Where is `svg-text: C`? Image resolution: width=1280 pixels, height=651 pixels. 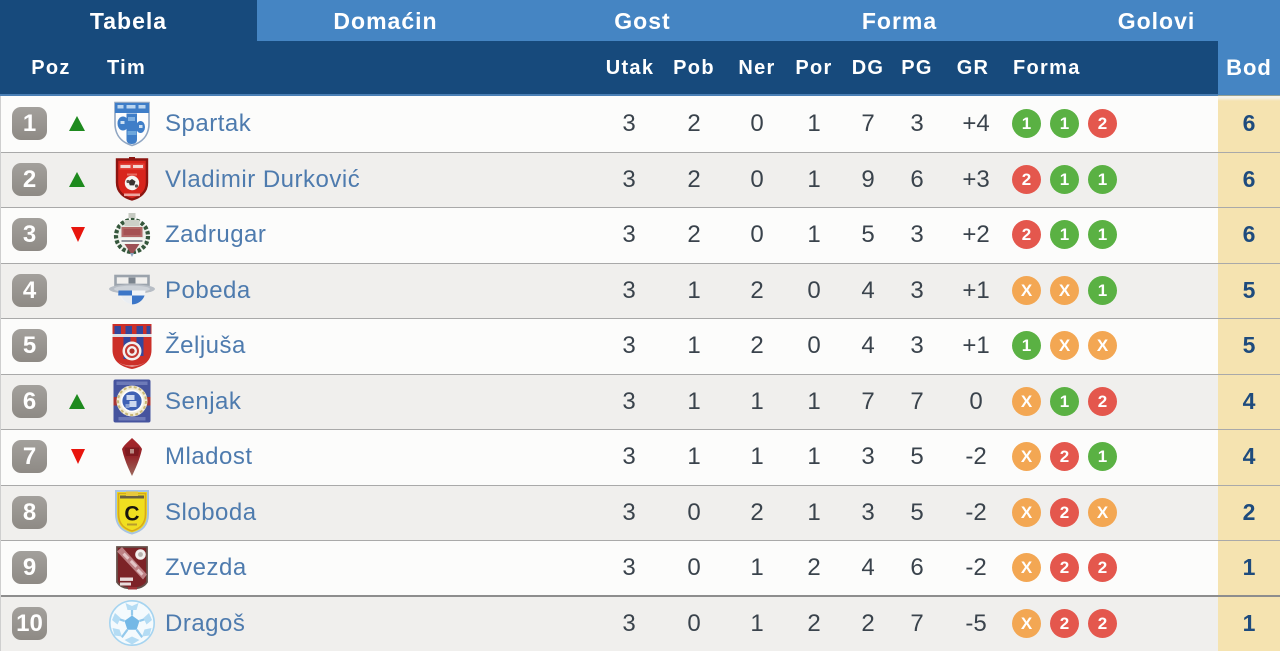
svg-text: C is located at coordinates (131, 514).